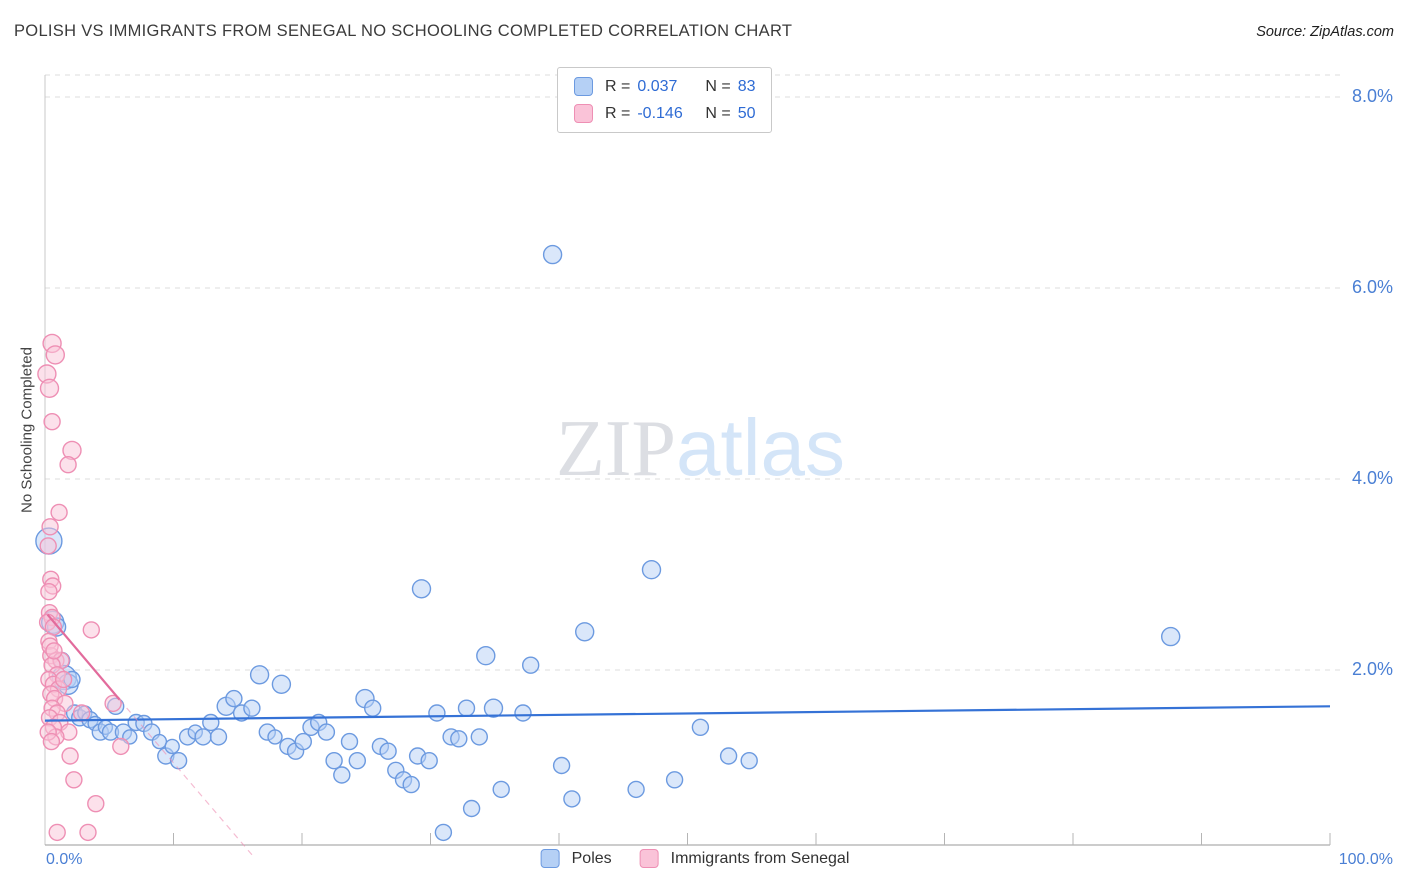 The width and height of the screenshot is (1406, 892). I want to click on r-value-poles: 0.037, so click(657, 86).